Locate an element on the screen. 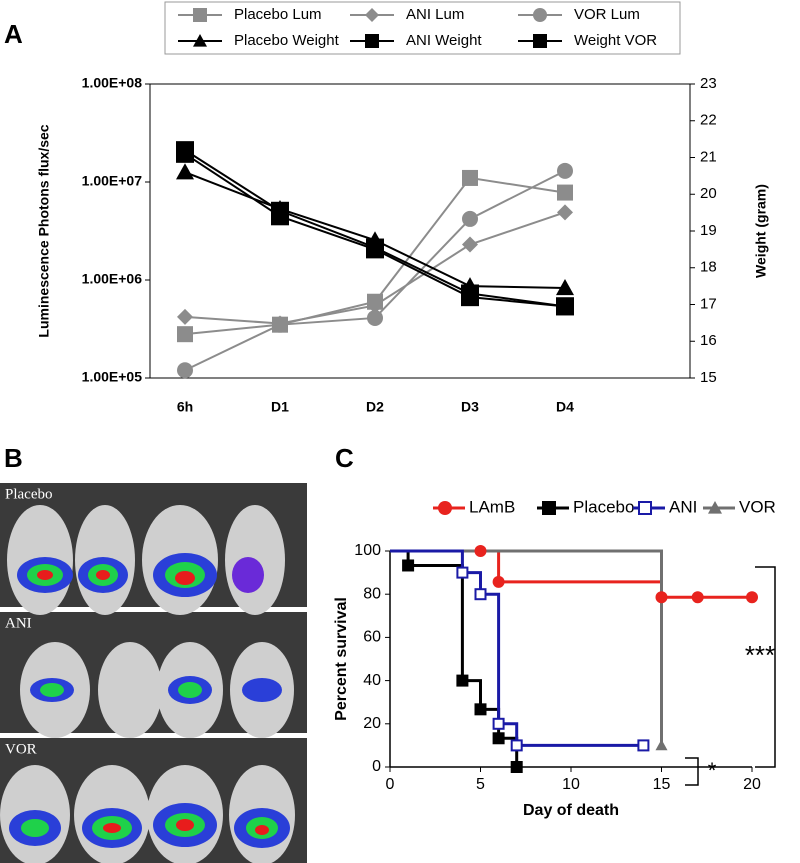  y2-tick-label: 19 is located at coordinates (708, 230).